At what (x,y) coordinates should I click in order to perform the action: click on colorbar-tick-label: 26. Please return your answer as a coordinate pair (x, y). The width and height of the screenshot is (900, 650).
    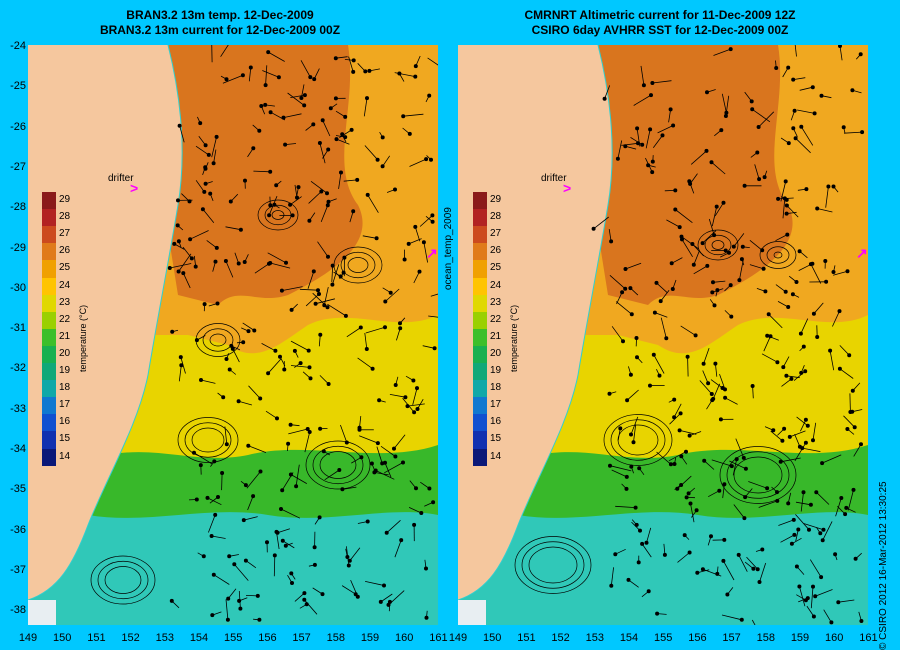
    Looking at the image, I should click on (65, 251).